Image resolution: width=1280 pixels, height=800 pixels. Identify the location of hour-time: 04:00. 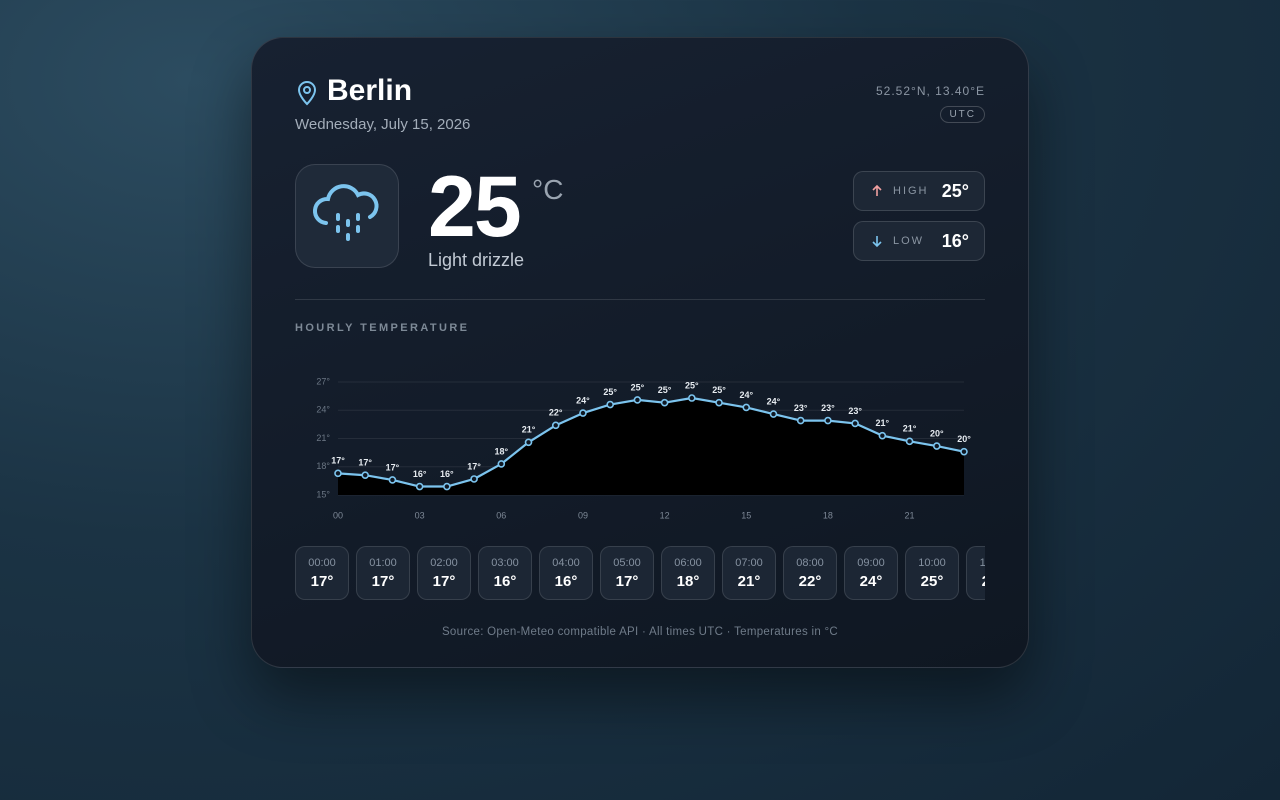
(566, 563).